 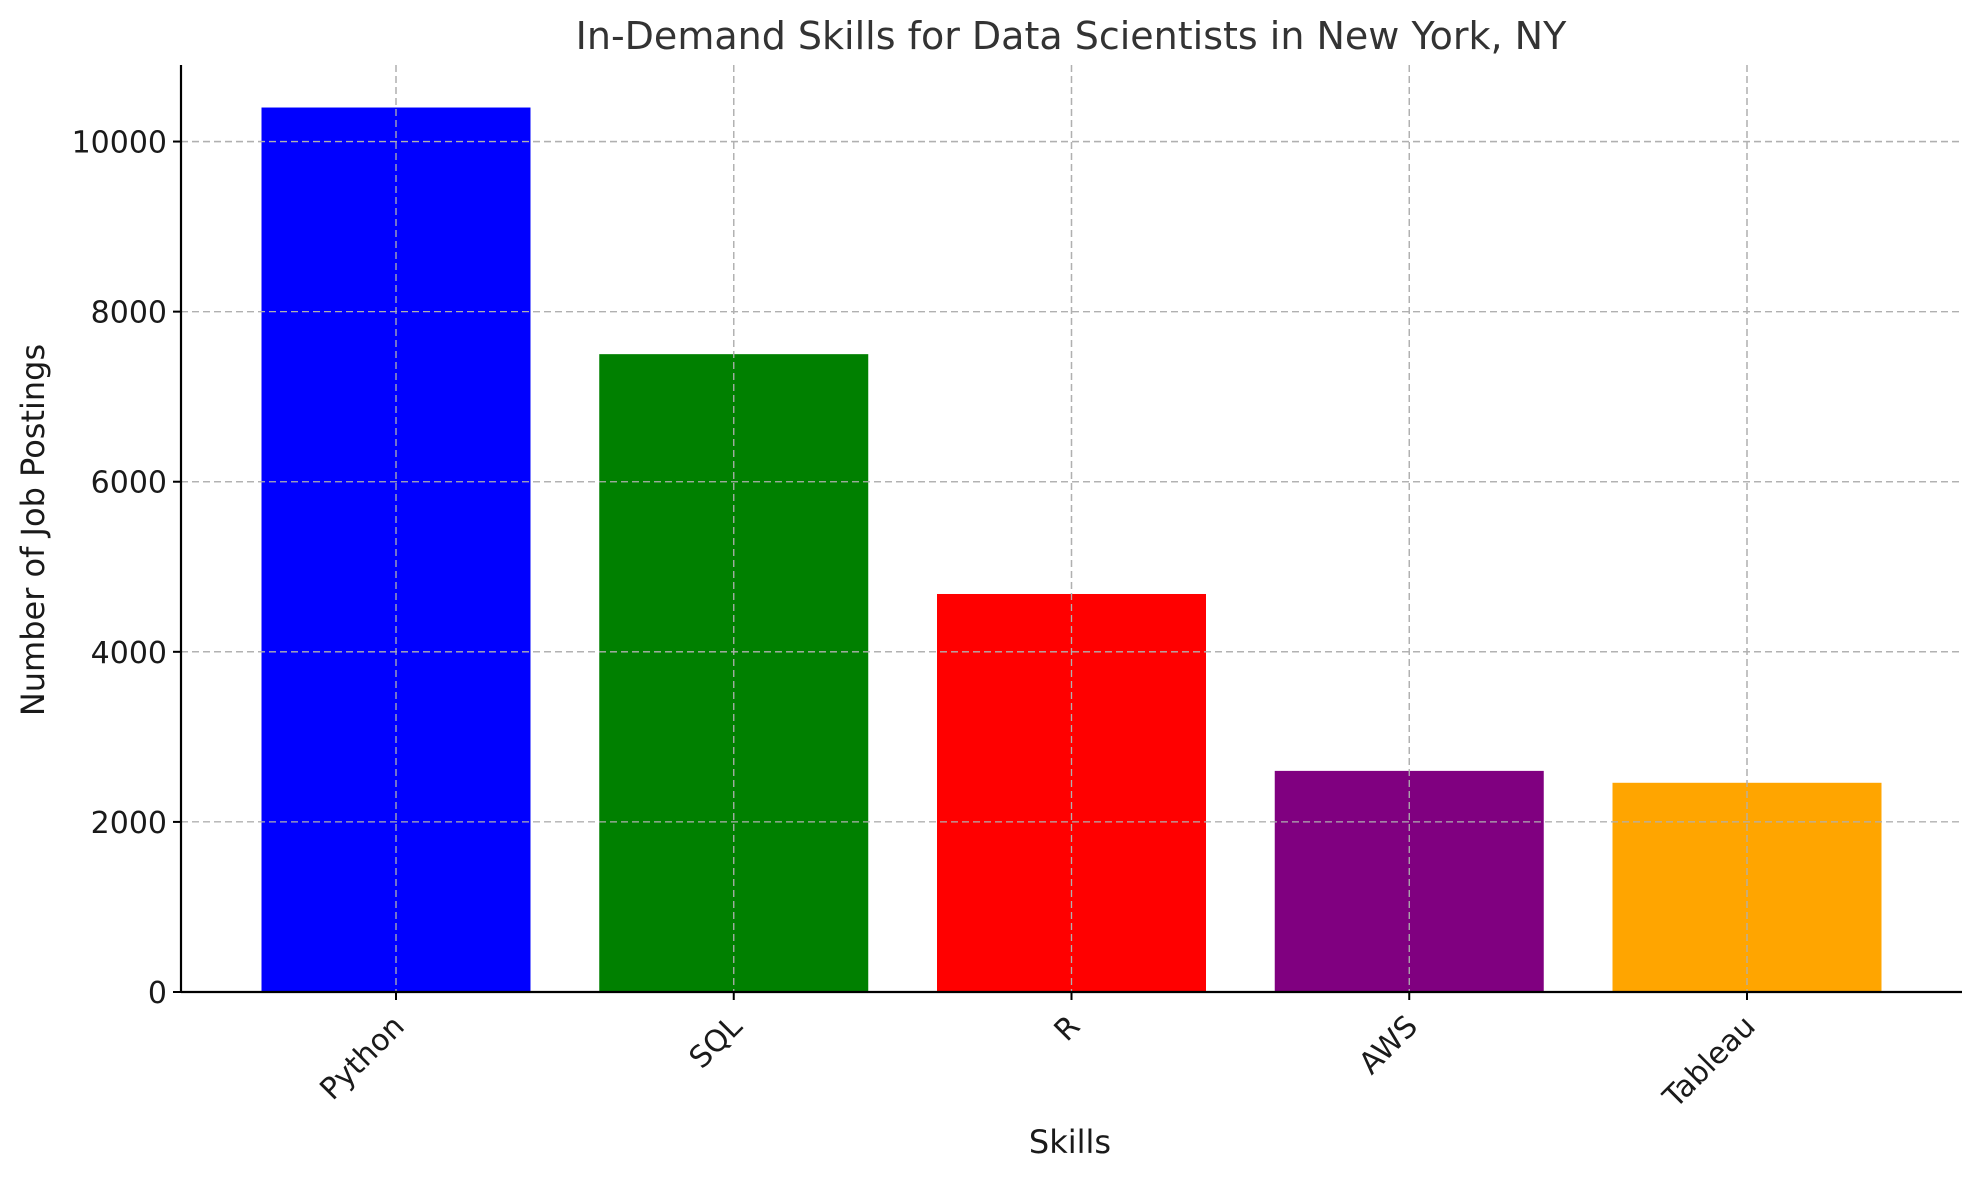 What do you see at coordinates (157, 993) in the screenshot?
I see `y-tick-label: 0` at bounding box center [157, 993].